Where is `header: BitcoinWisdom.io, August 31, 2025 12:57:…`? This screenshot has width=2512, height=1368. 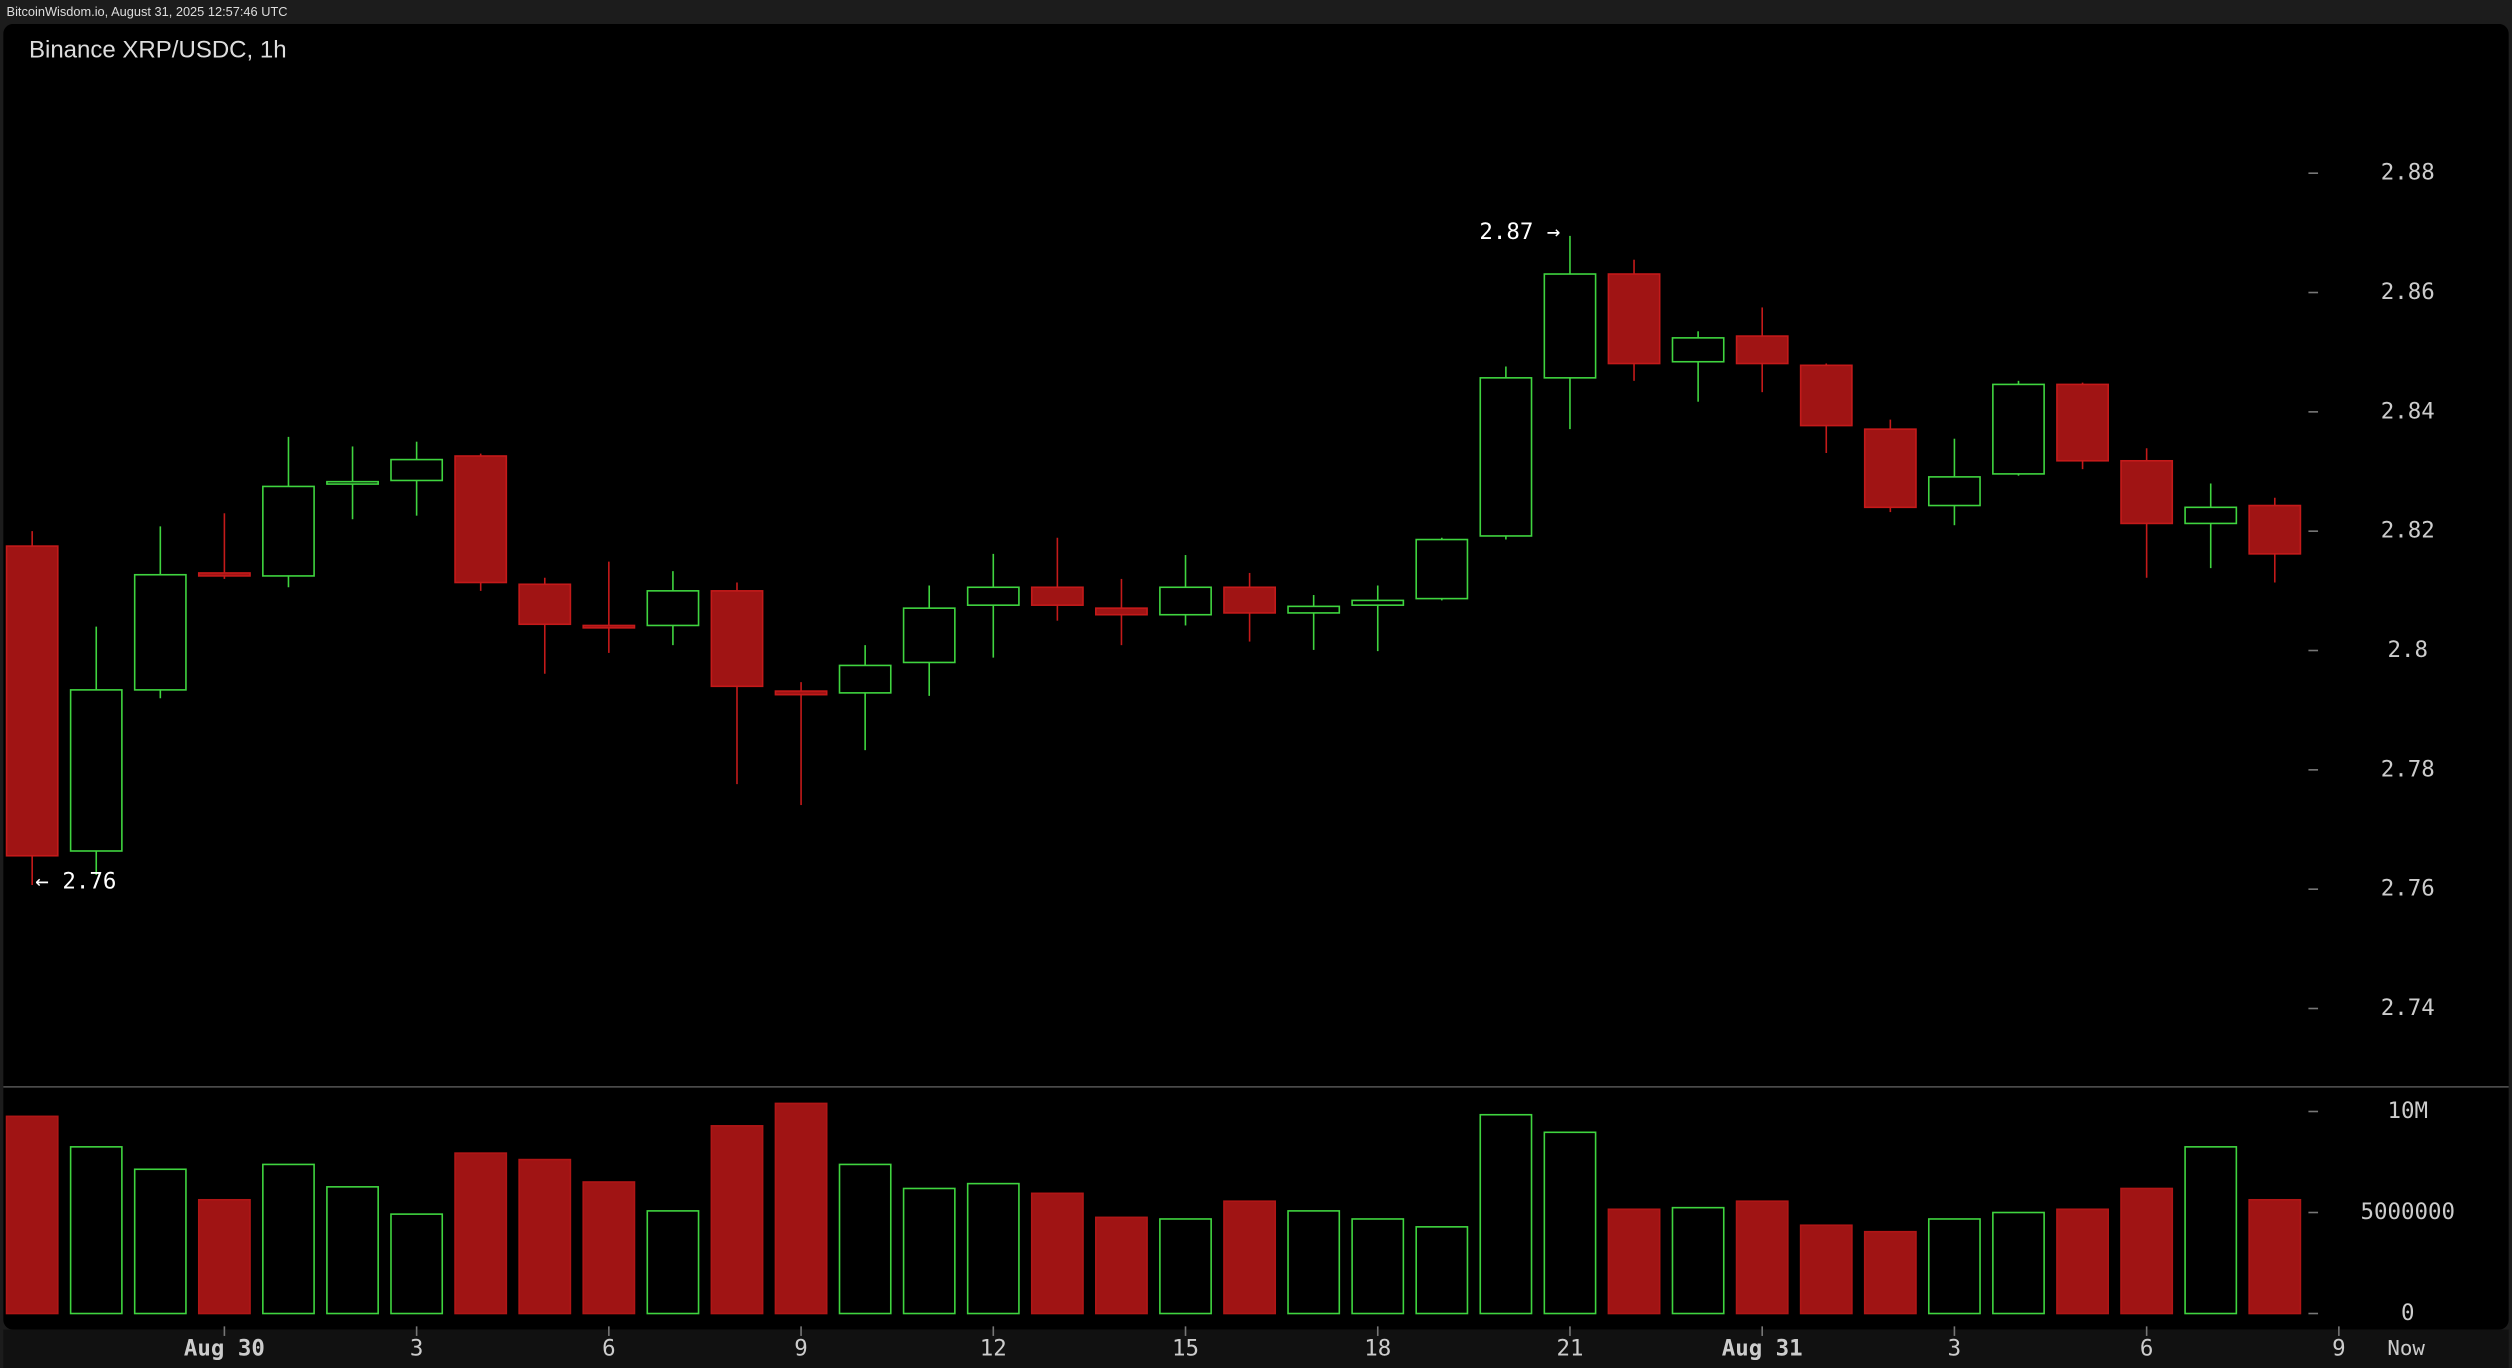
header: BitcoinWisdom.io, August 31, 2025 12:57:… is located at coordinates (147, 11).